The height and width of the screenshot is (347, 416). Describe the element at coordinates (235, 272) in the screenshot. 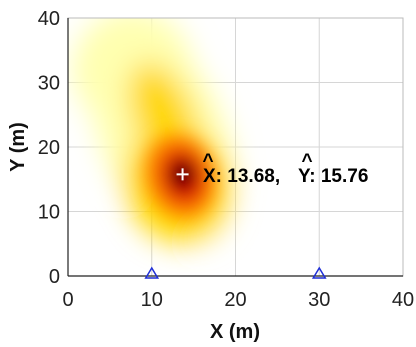

I see `anchor-markers` at that location.